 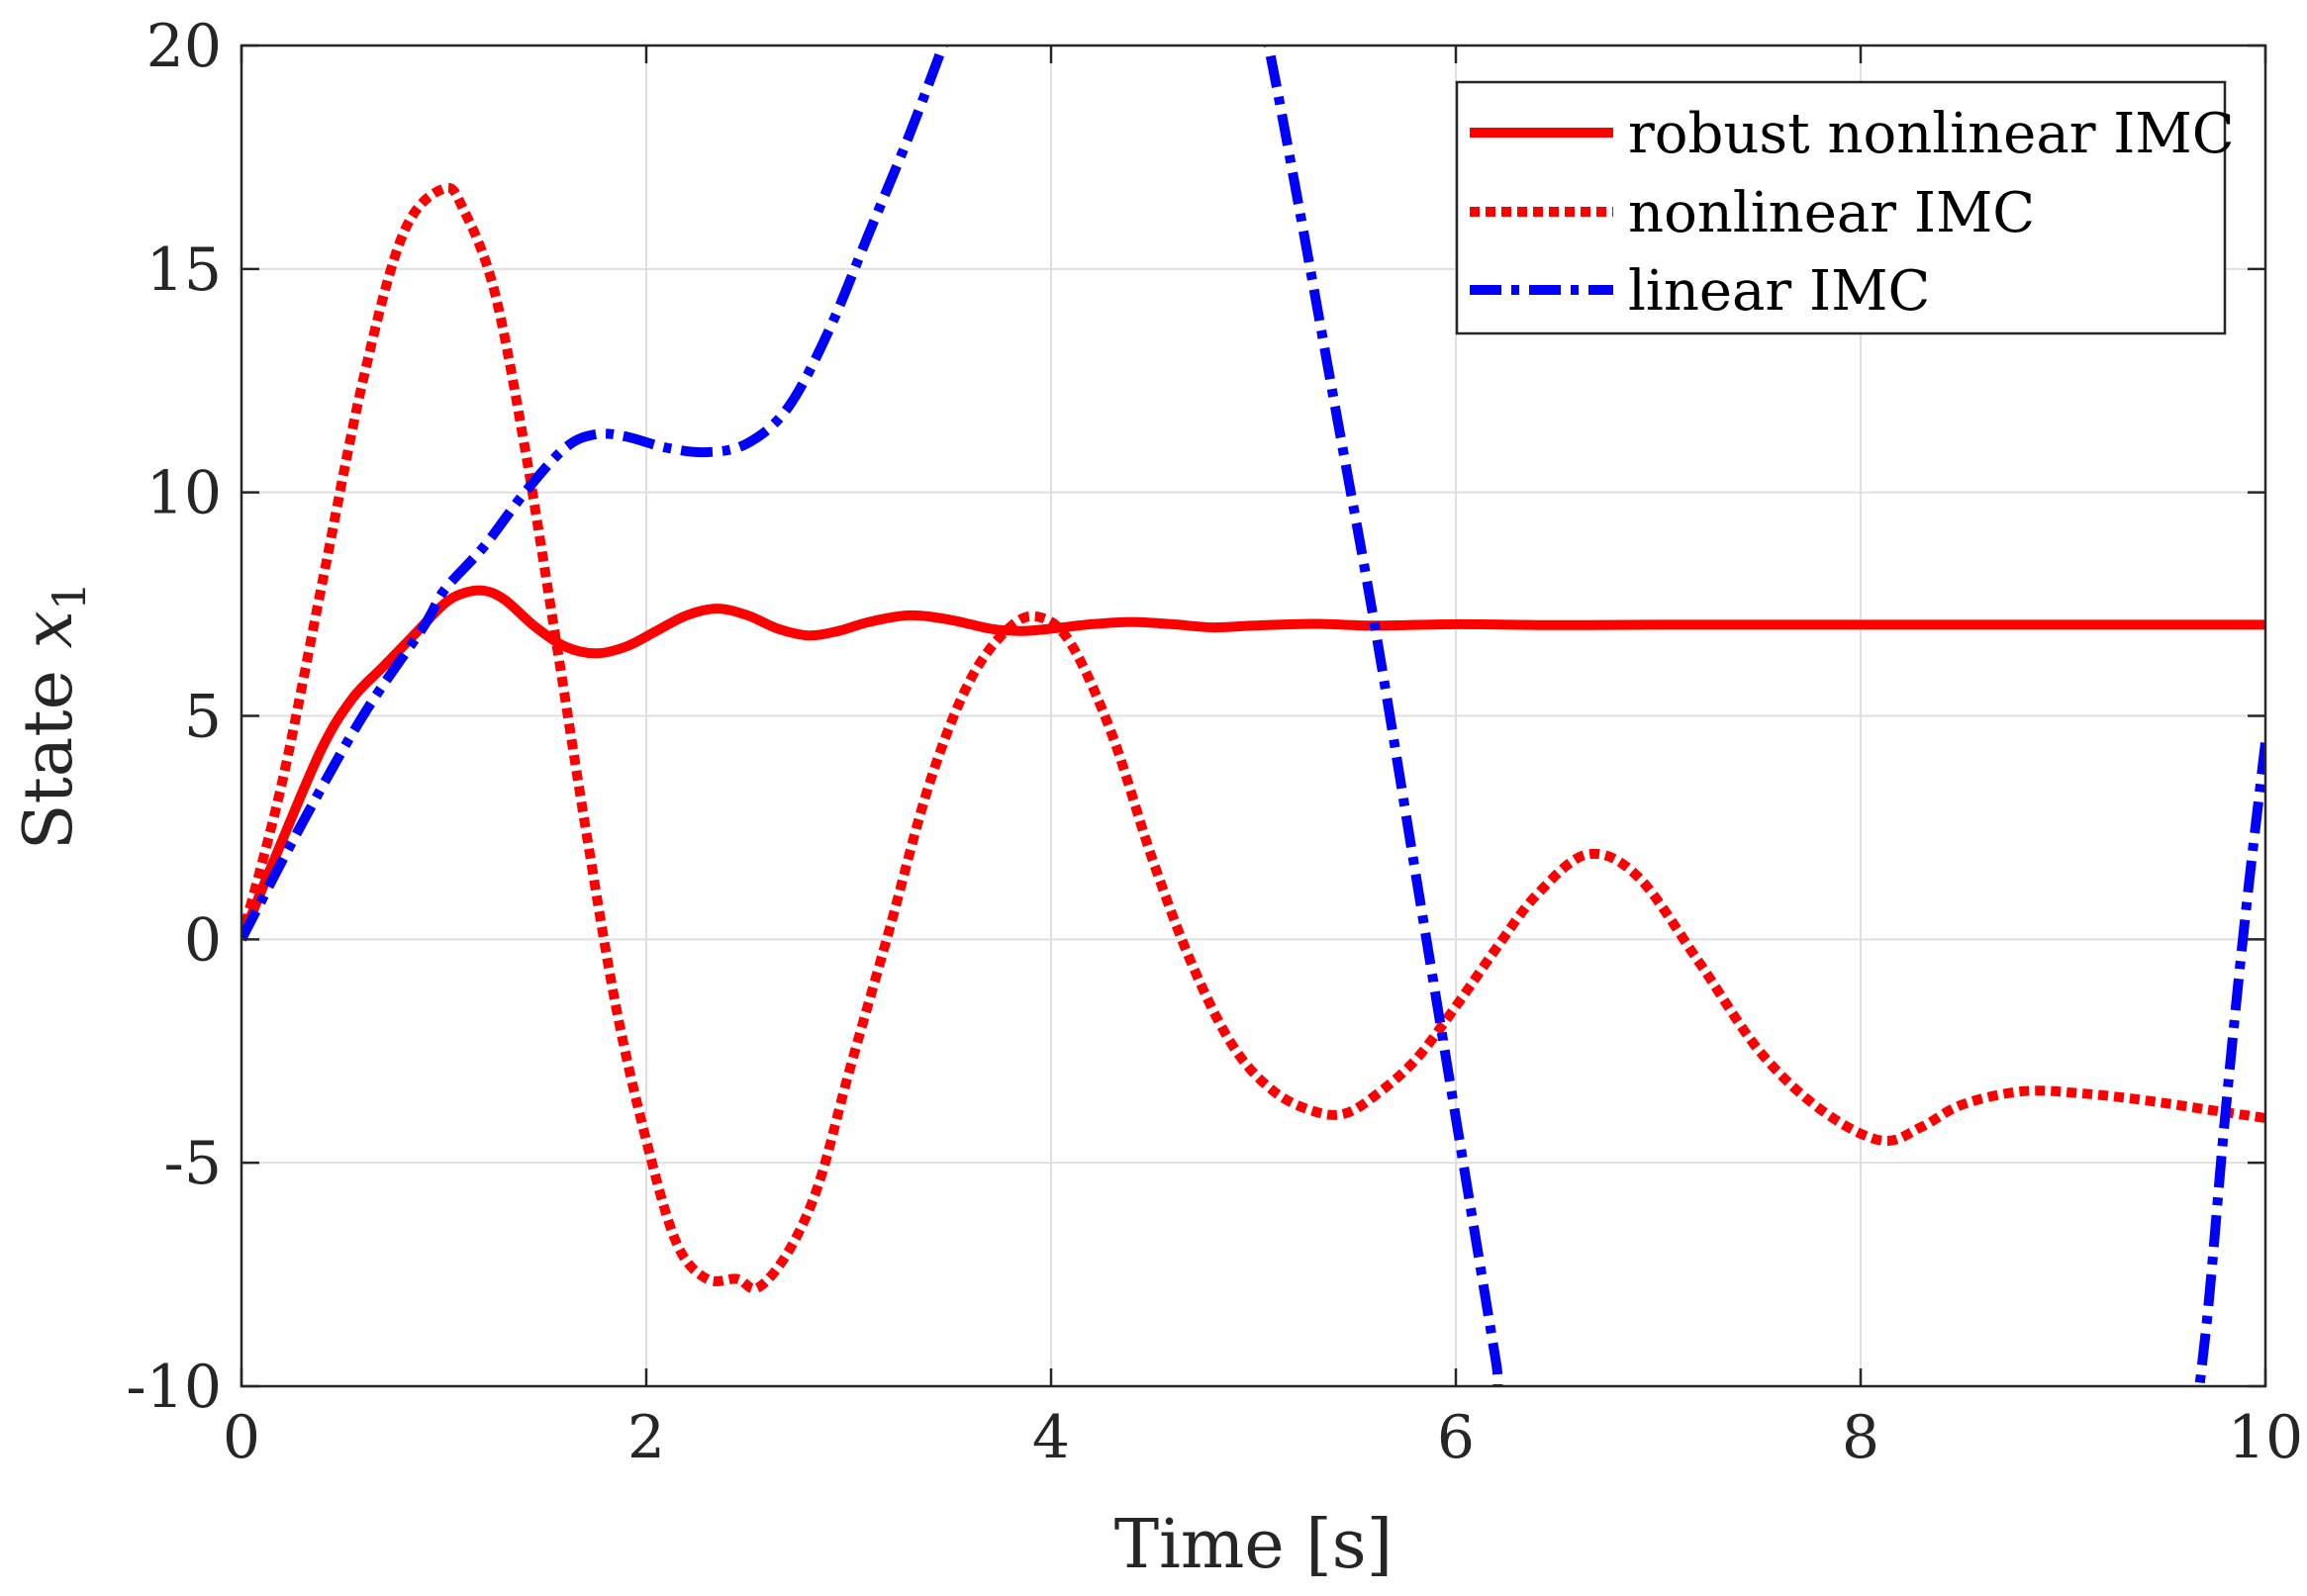 What do you see at coordinates (184, 270) in the screenshot?
I see `y-tick-label: 15` at bounding box center [184, 270].